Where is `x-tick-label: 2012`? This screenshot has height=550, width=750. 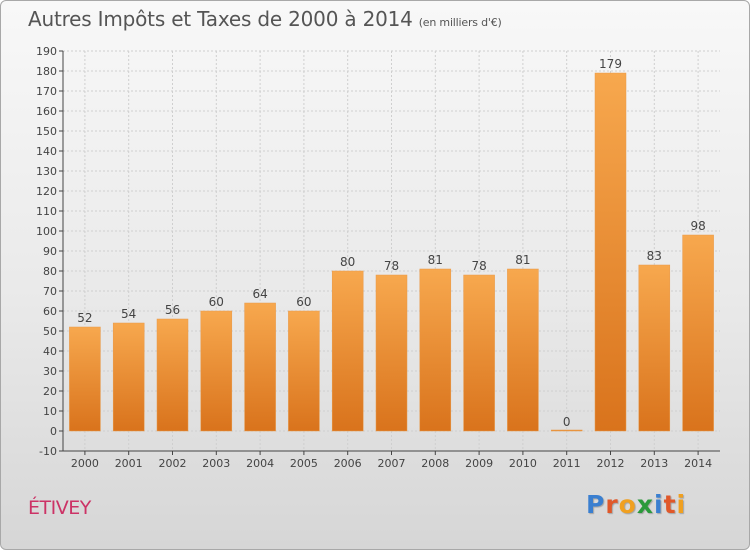
x-tick-label: 2012 is located at coordinates (611, 463).